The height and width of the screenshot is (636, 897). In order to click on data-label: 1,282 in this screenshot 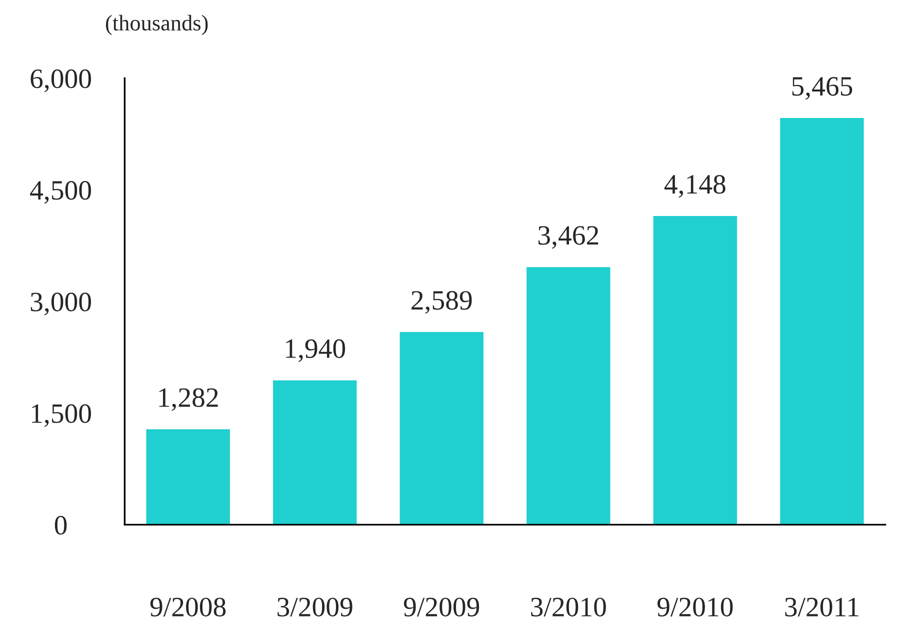, I will do `click(188, 399)`.